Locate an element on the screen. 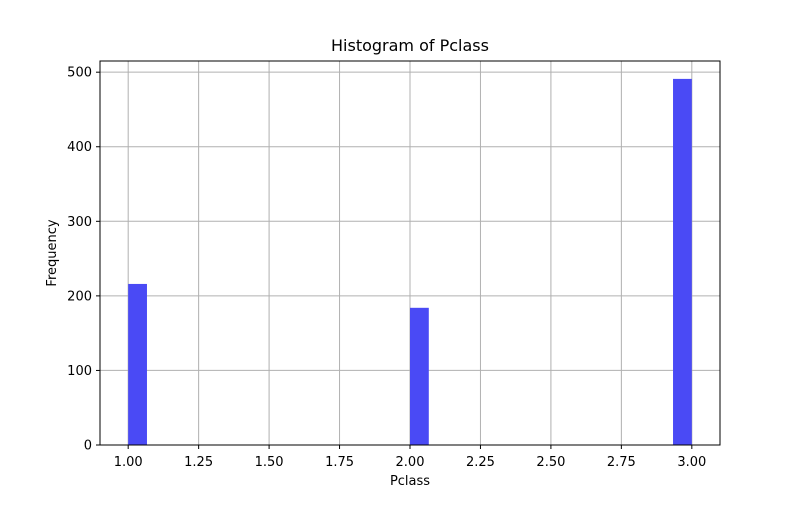 Image resolution: width=800 pixels, height=505 pixels. y-tick-label: 500 is located at coordinates (79, 73).